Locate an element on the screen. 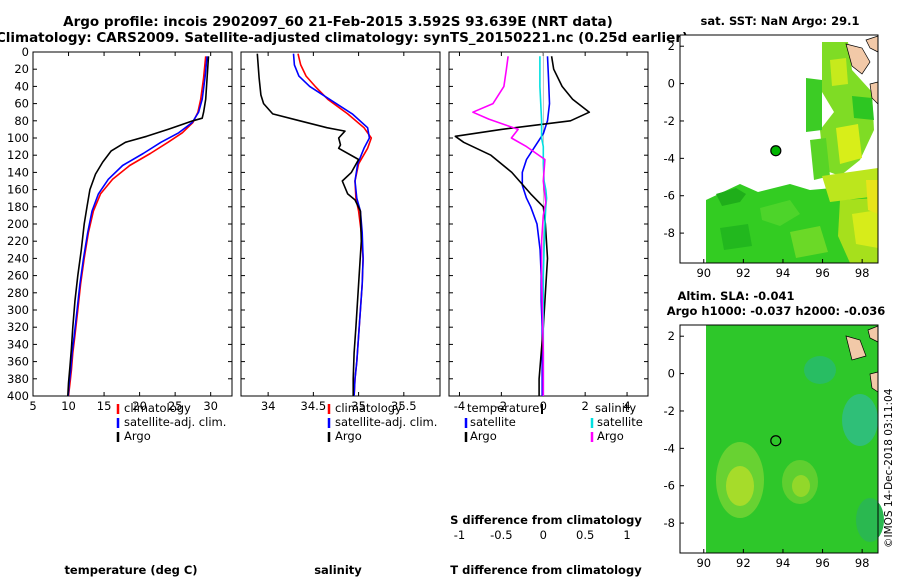 Image resolution: width=900 pixels, height=580 pixels. depth-tick-label: 360 is located at coordinates (18, 362).